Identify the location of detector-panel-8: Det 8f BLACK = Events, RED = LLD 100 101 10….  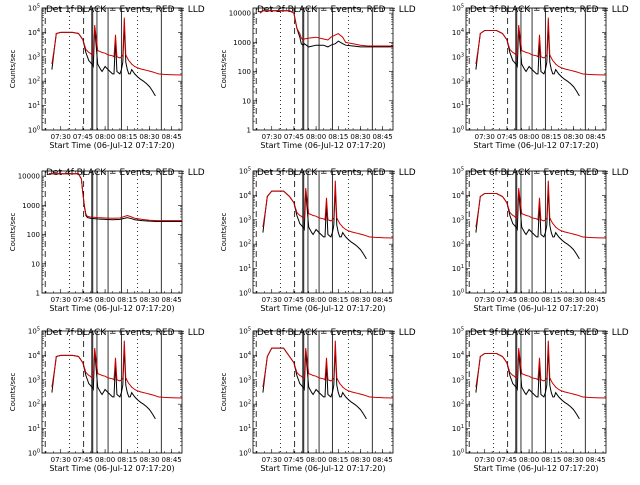
(318, 400).